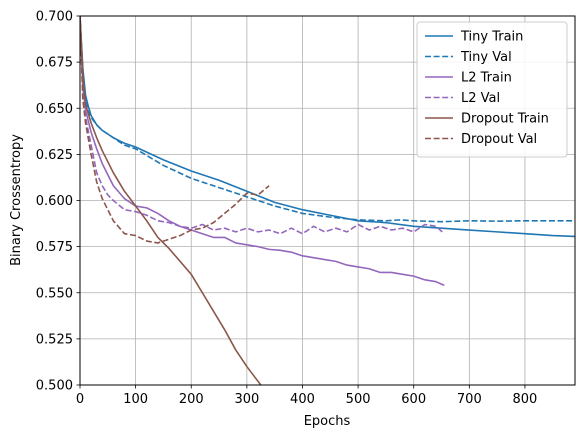 The width and height of the screenshot is (584, 438). I want to click on x-tick-label: 700, so click(469, 399).